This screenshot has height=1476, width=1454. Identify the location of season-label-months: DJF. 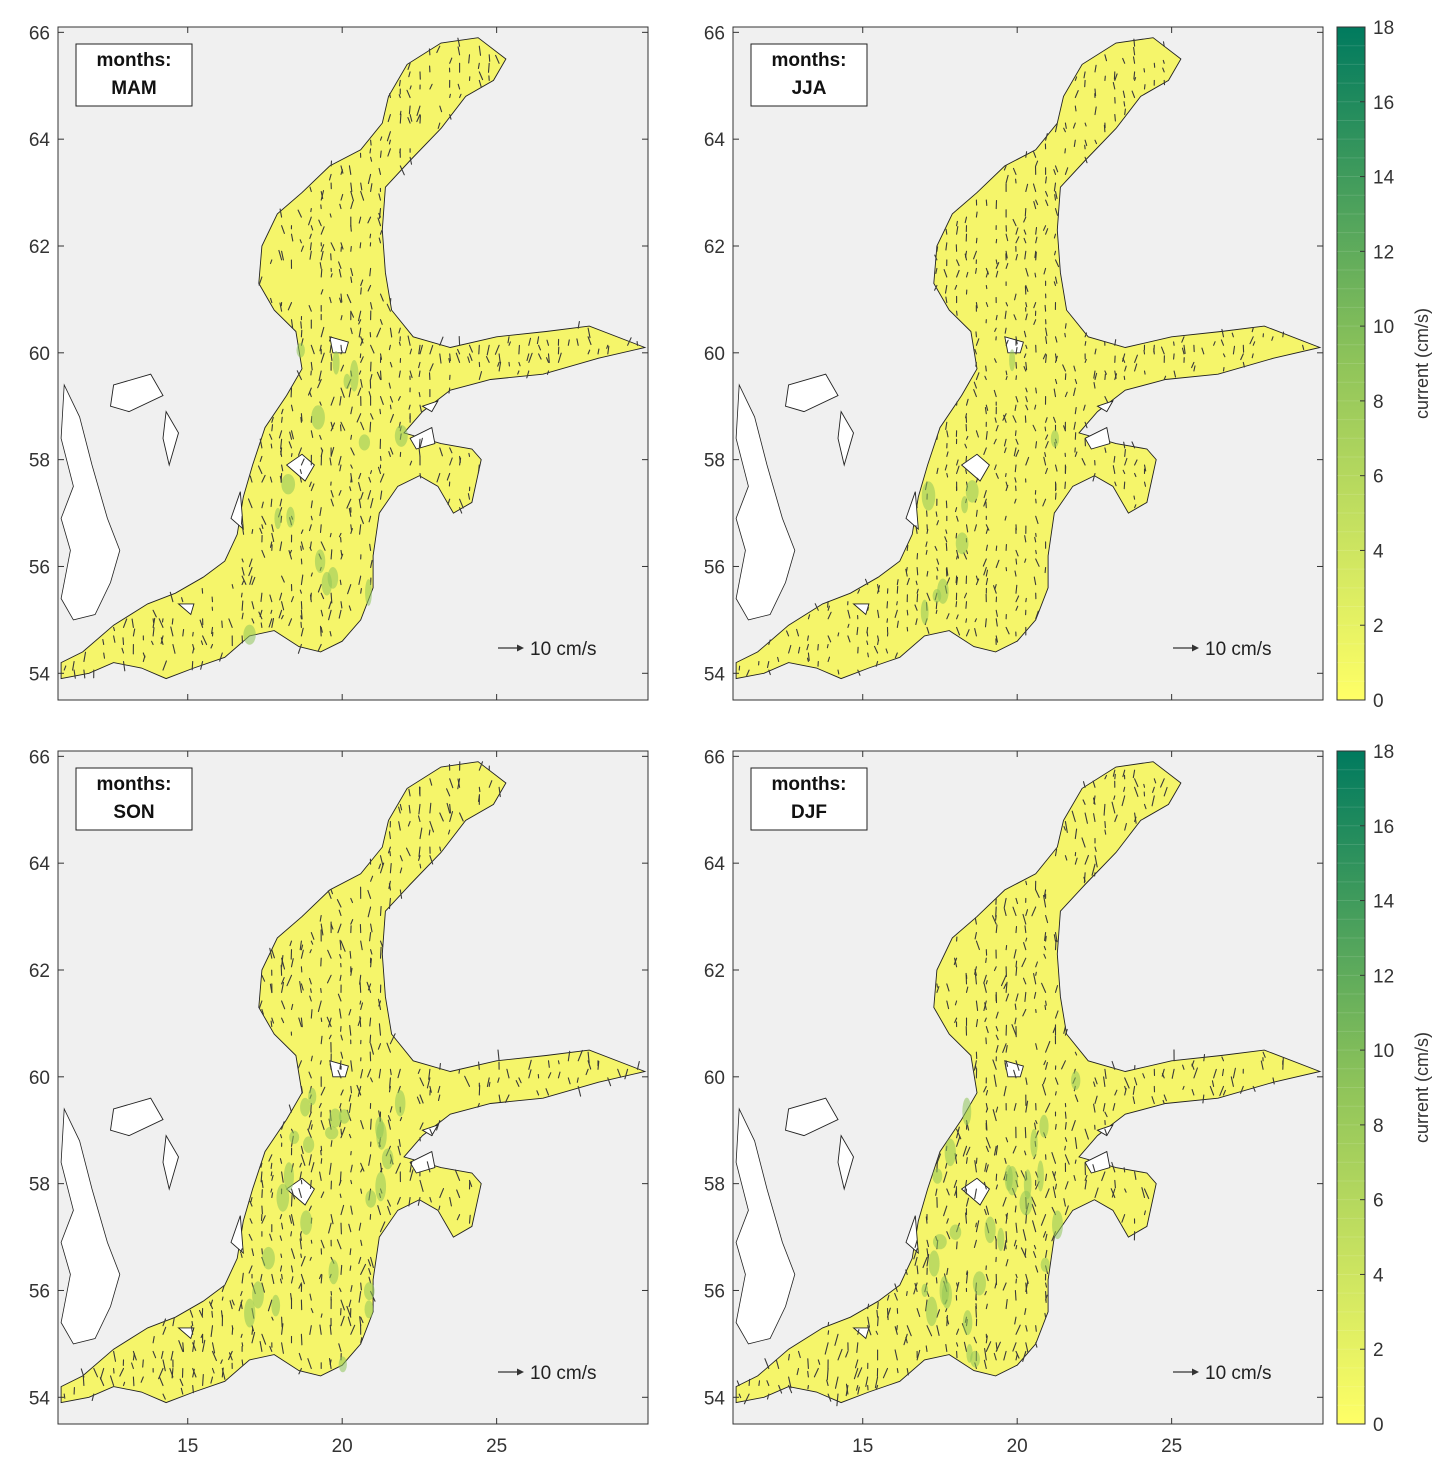
(809, 812).